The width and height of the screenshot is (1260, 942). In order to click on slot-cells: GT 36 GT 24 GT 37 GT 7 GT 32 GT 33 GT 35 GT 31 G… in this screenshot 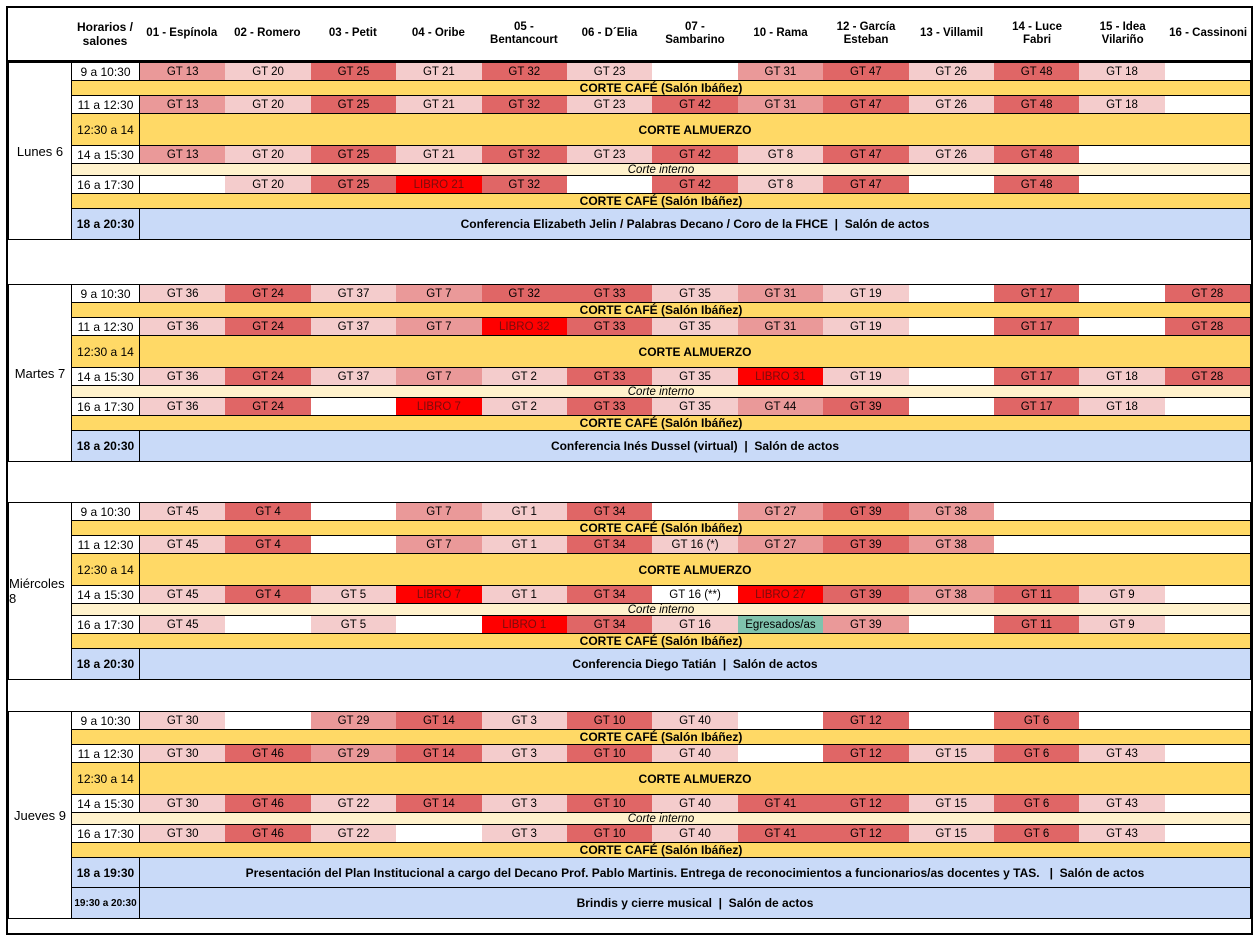, I will do `click(695, 293)`.